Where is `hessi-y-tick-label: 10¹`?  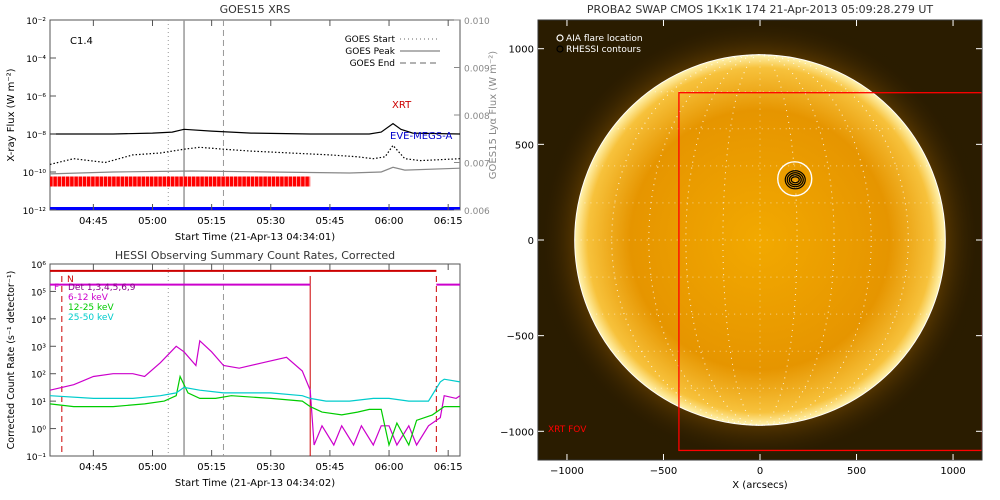 hessi-y-tick-label: 10¹ is located at coordinates (38, 403).